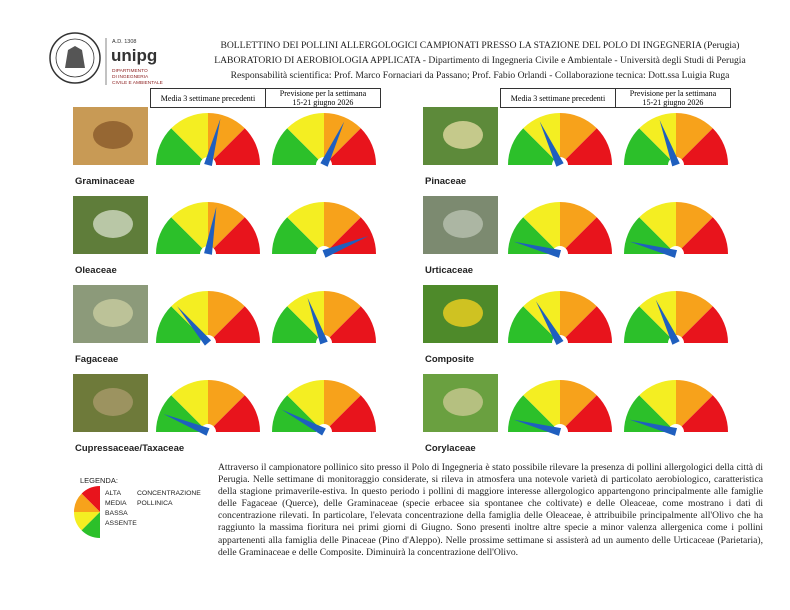 The height and width of the screenshot is (610, 790). I want to click on legend-title: LEGENDA:, so click(99, 480).